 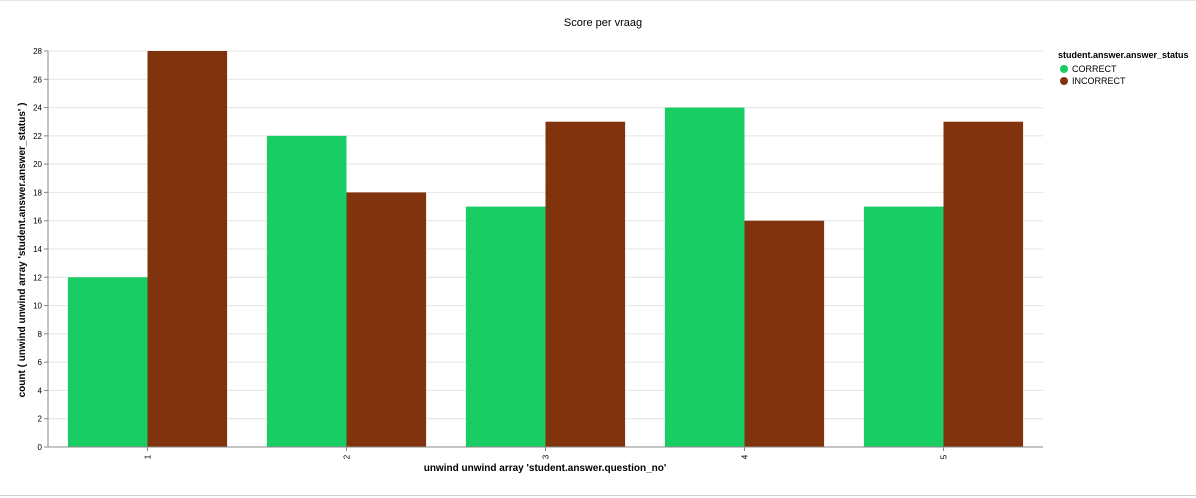 What do you see at coordinates (37, 136) in the screenshot?
I see `y-tick-label: 22` at bounding box center [37, 136].